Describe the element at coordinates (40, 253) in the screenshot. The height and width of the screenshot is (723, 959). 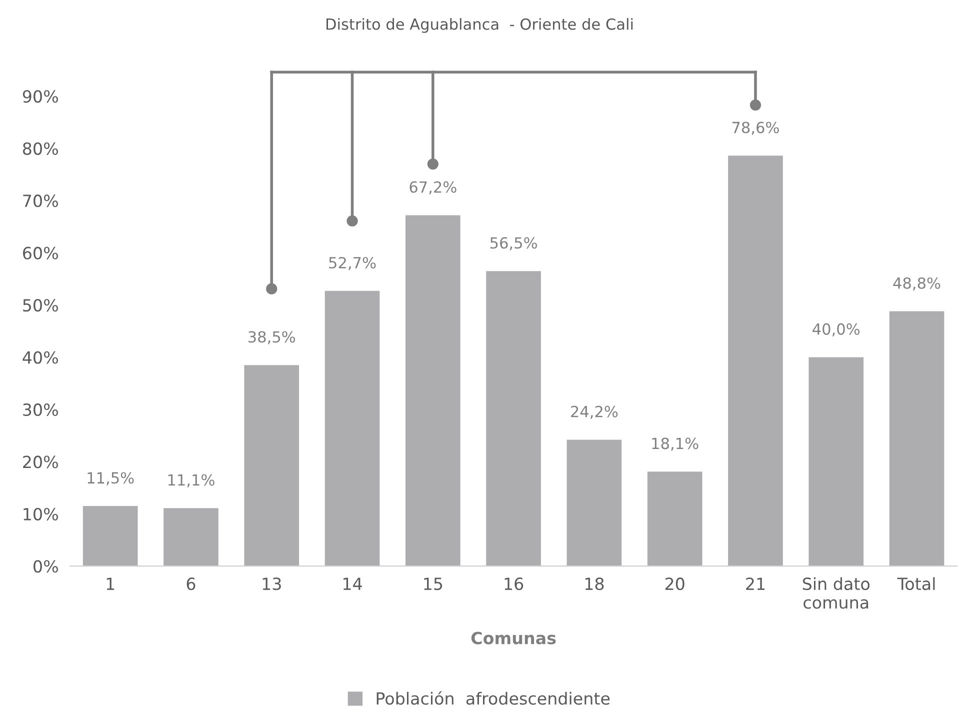
I see `y-tick-label: 60%` at that location.